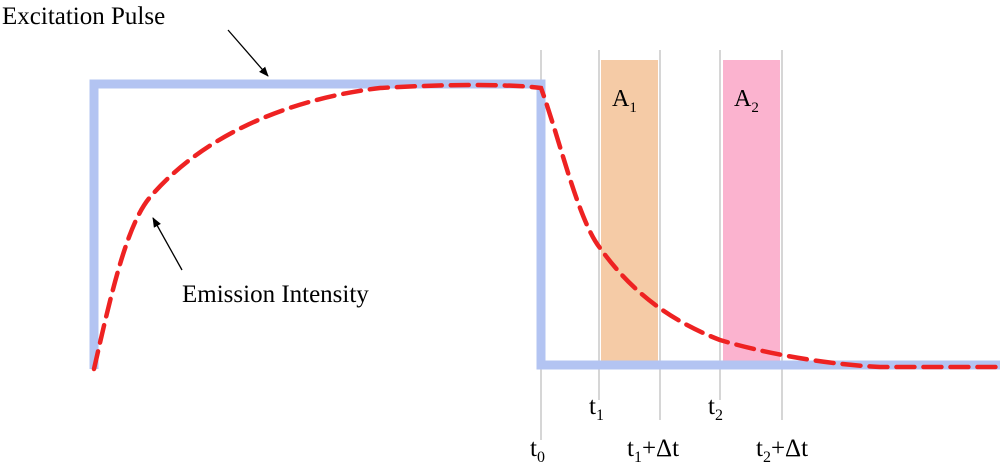 Image resolution: width=1000 pixels, height=468 pixels. Describe the element at coordinates (537, 450) in the screenshot. I see `time-label-t0: t0` at that location.